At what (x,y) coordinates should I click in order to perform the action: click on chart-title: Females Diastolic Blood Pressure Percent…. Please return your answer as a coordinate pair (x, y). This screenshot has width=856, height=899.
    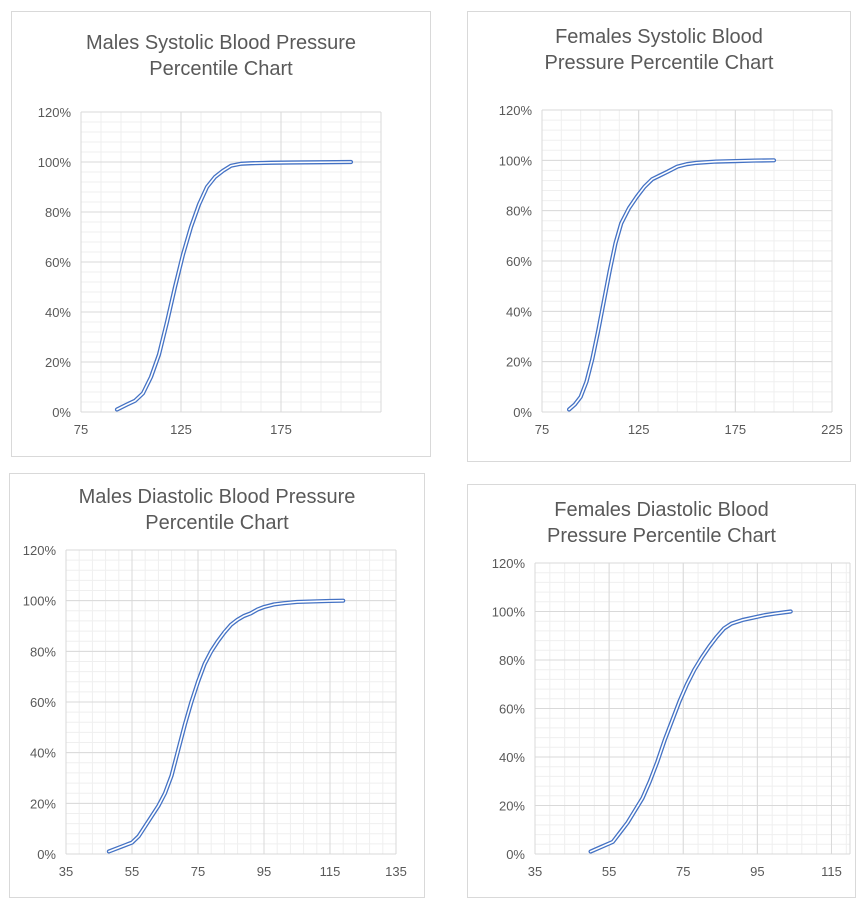
    Looking at the image, I should click on (661, 523).